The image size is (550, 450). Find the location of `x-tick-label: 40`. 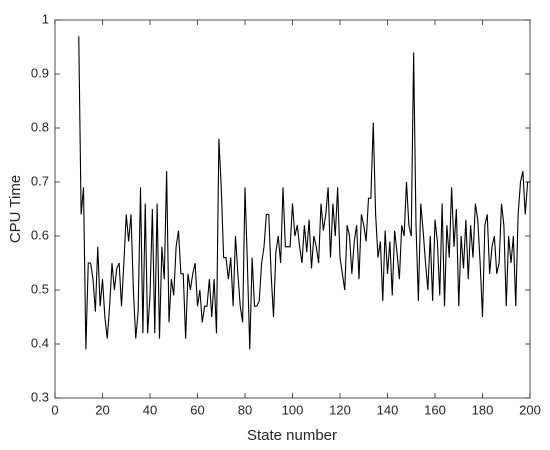

x-tick-label: 40 is located at coordinates (150, 409).